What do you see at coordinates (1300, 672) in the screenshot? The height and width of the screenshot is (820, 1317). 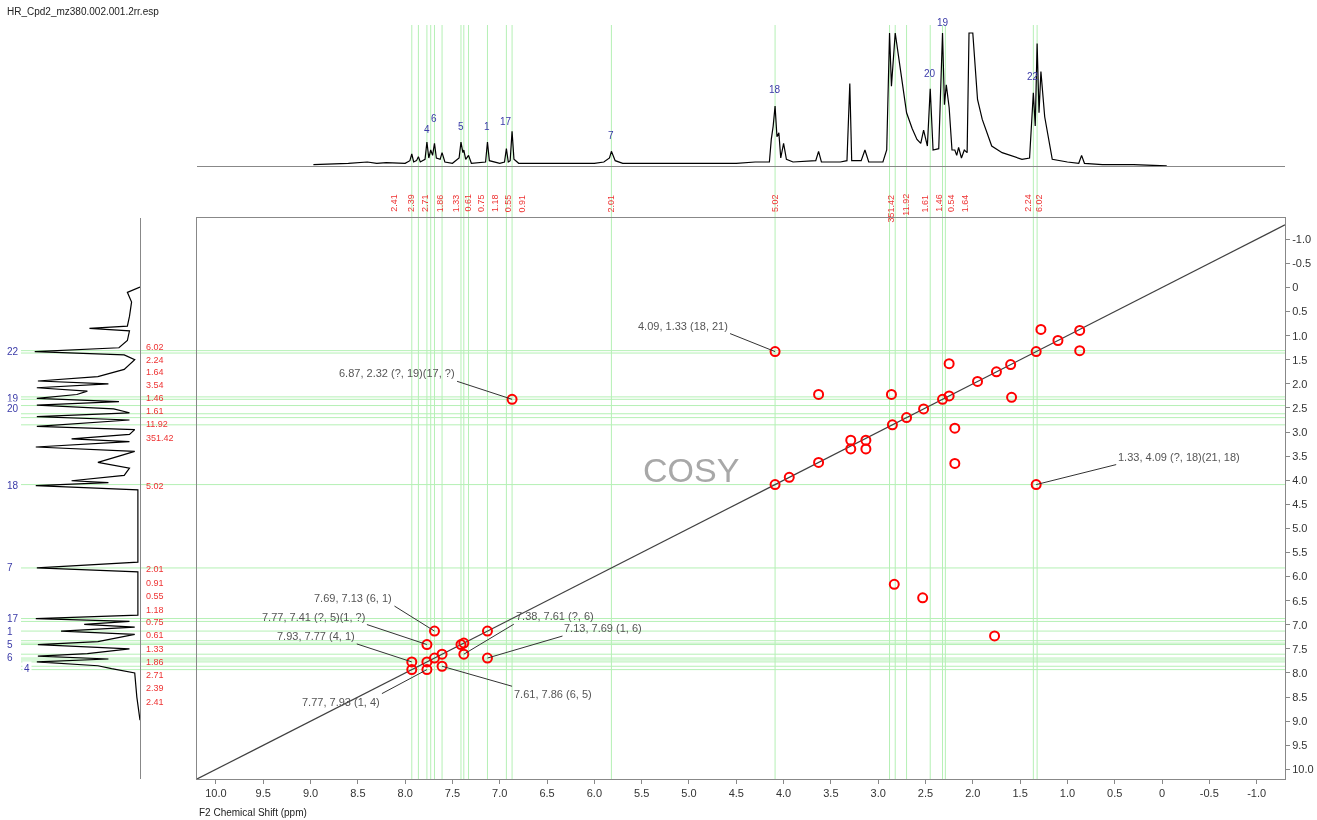 I see `y-tick-label: 8.0` at bounding box center [1300, 672].